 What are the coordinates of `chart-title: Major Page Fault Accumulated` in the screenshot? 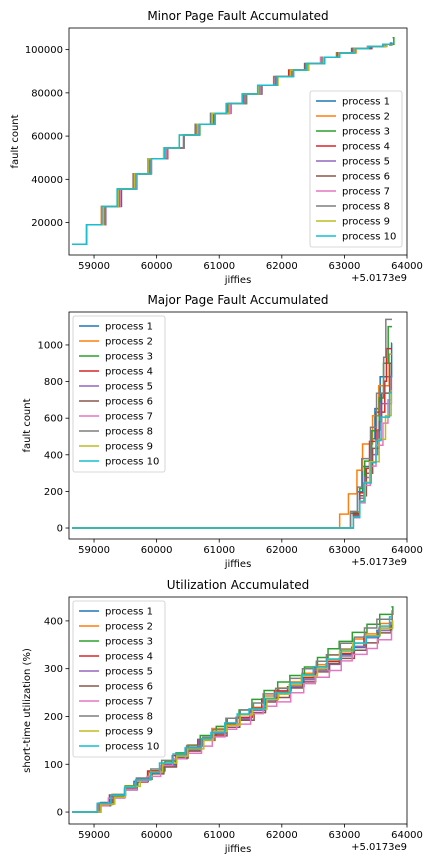 It's located at (237, 300).